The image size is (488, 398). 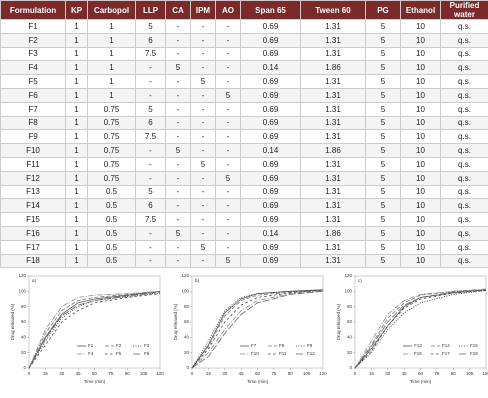 I want to click on x-tick-label: 30, so click(x=388, y=374).